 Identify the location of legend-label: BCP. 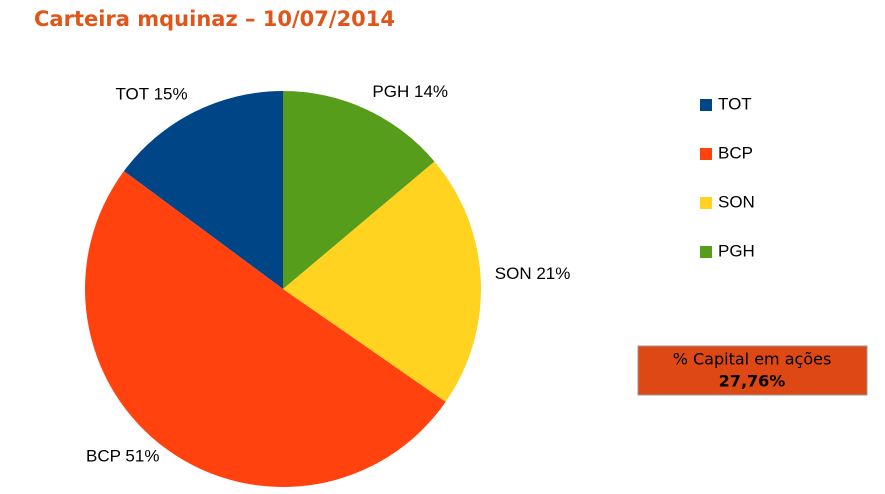
(735, 152).